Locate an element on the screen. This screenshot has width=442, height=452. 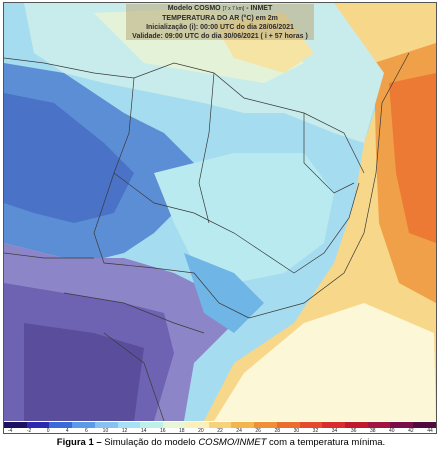
color-scale-tick-label: 24 is located at coordinates (239, 431).